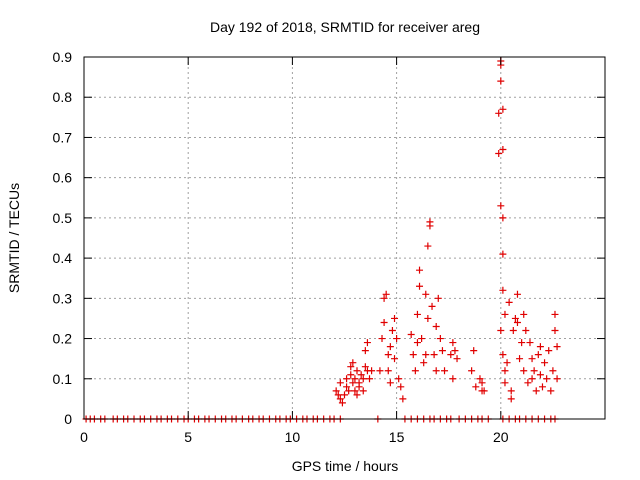 The height and width of the screenshot is (480, 640). What do you see at coordinates (68, 419) in the screenshot?
I see `y-tick-label: 0` at bounding box center [68, 419].